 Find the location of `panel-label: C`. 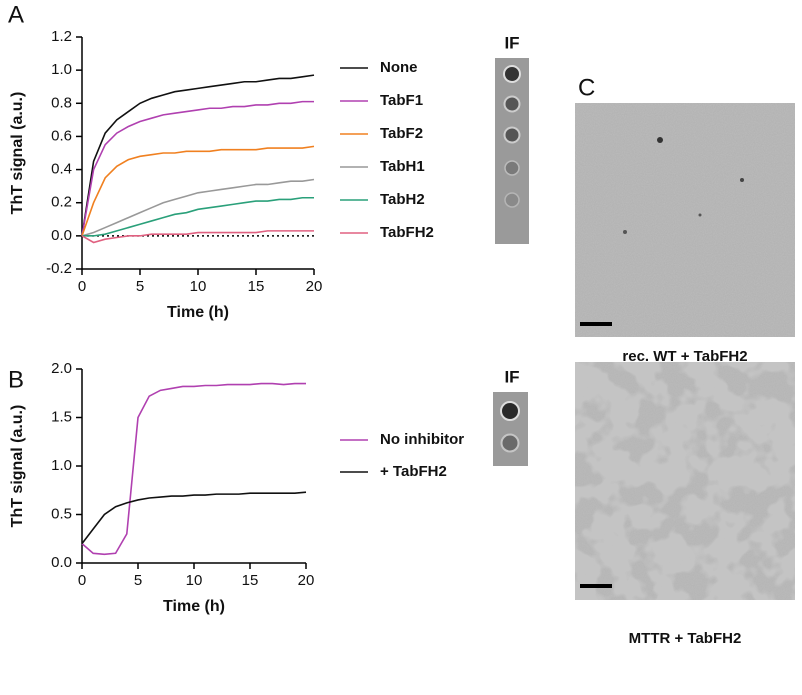

panel-label: C is located at coordinates (586, 87).